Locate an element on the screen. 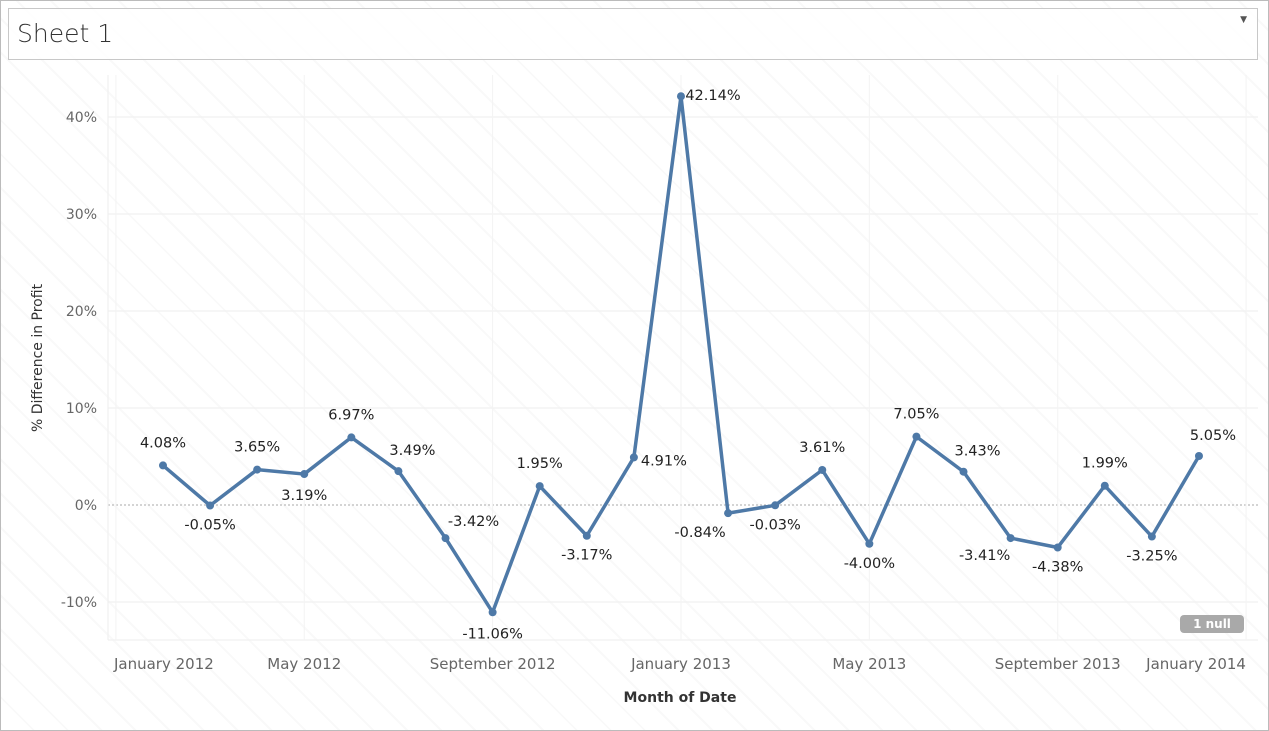  y-axis-title: % Difference in Profit is located at coordinates (38, 357).